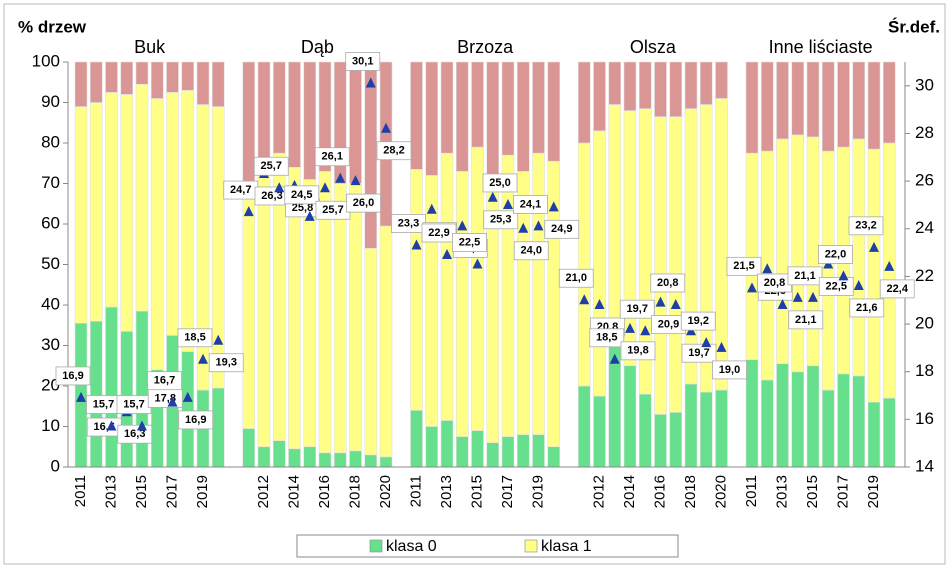 The height and width of the screenshot is (574, 951). What do you see at coordinates (924, 227) in the screenshot?
I see `y2-tick-label: 24` at bounding box center [924, 227].